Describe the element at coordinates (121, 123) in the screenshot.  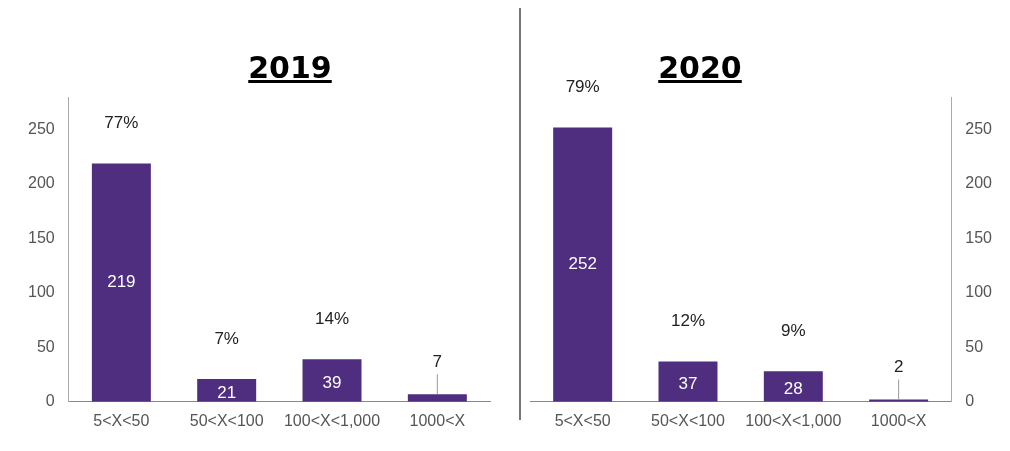
I see `annotation: 77%` at that location.